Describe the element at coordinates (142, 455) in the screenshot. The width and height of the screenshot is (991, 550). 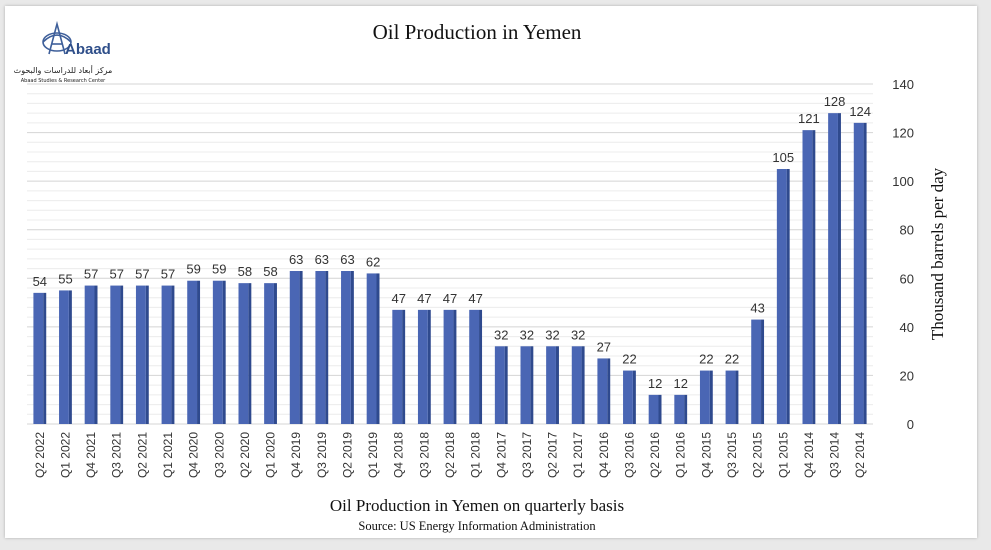
I see `x-tick-label: Q2 2021` at that location.